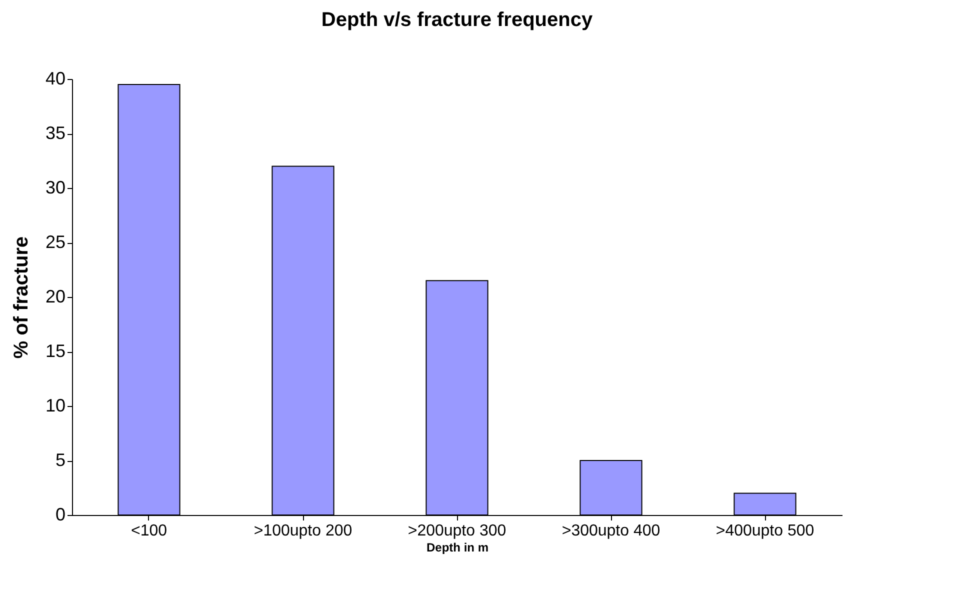  What do you see at coordinates (55, 242) in the screenshot?
I see `y-tick-label: 25` at bounding box center [55, 242].